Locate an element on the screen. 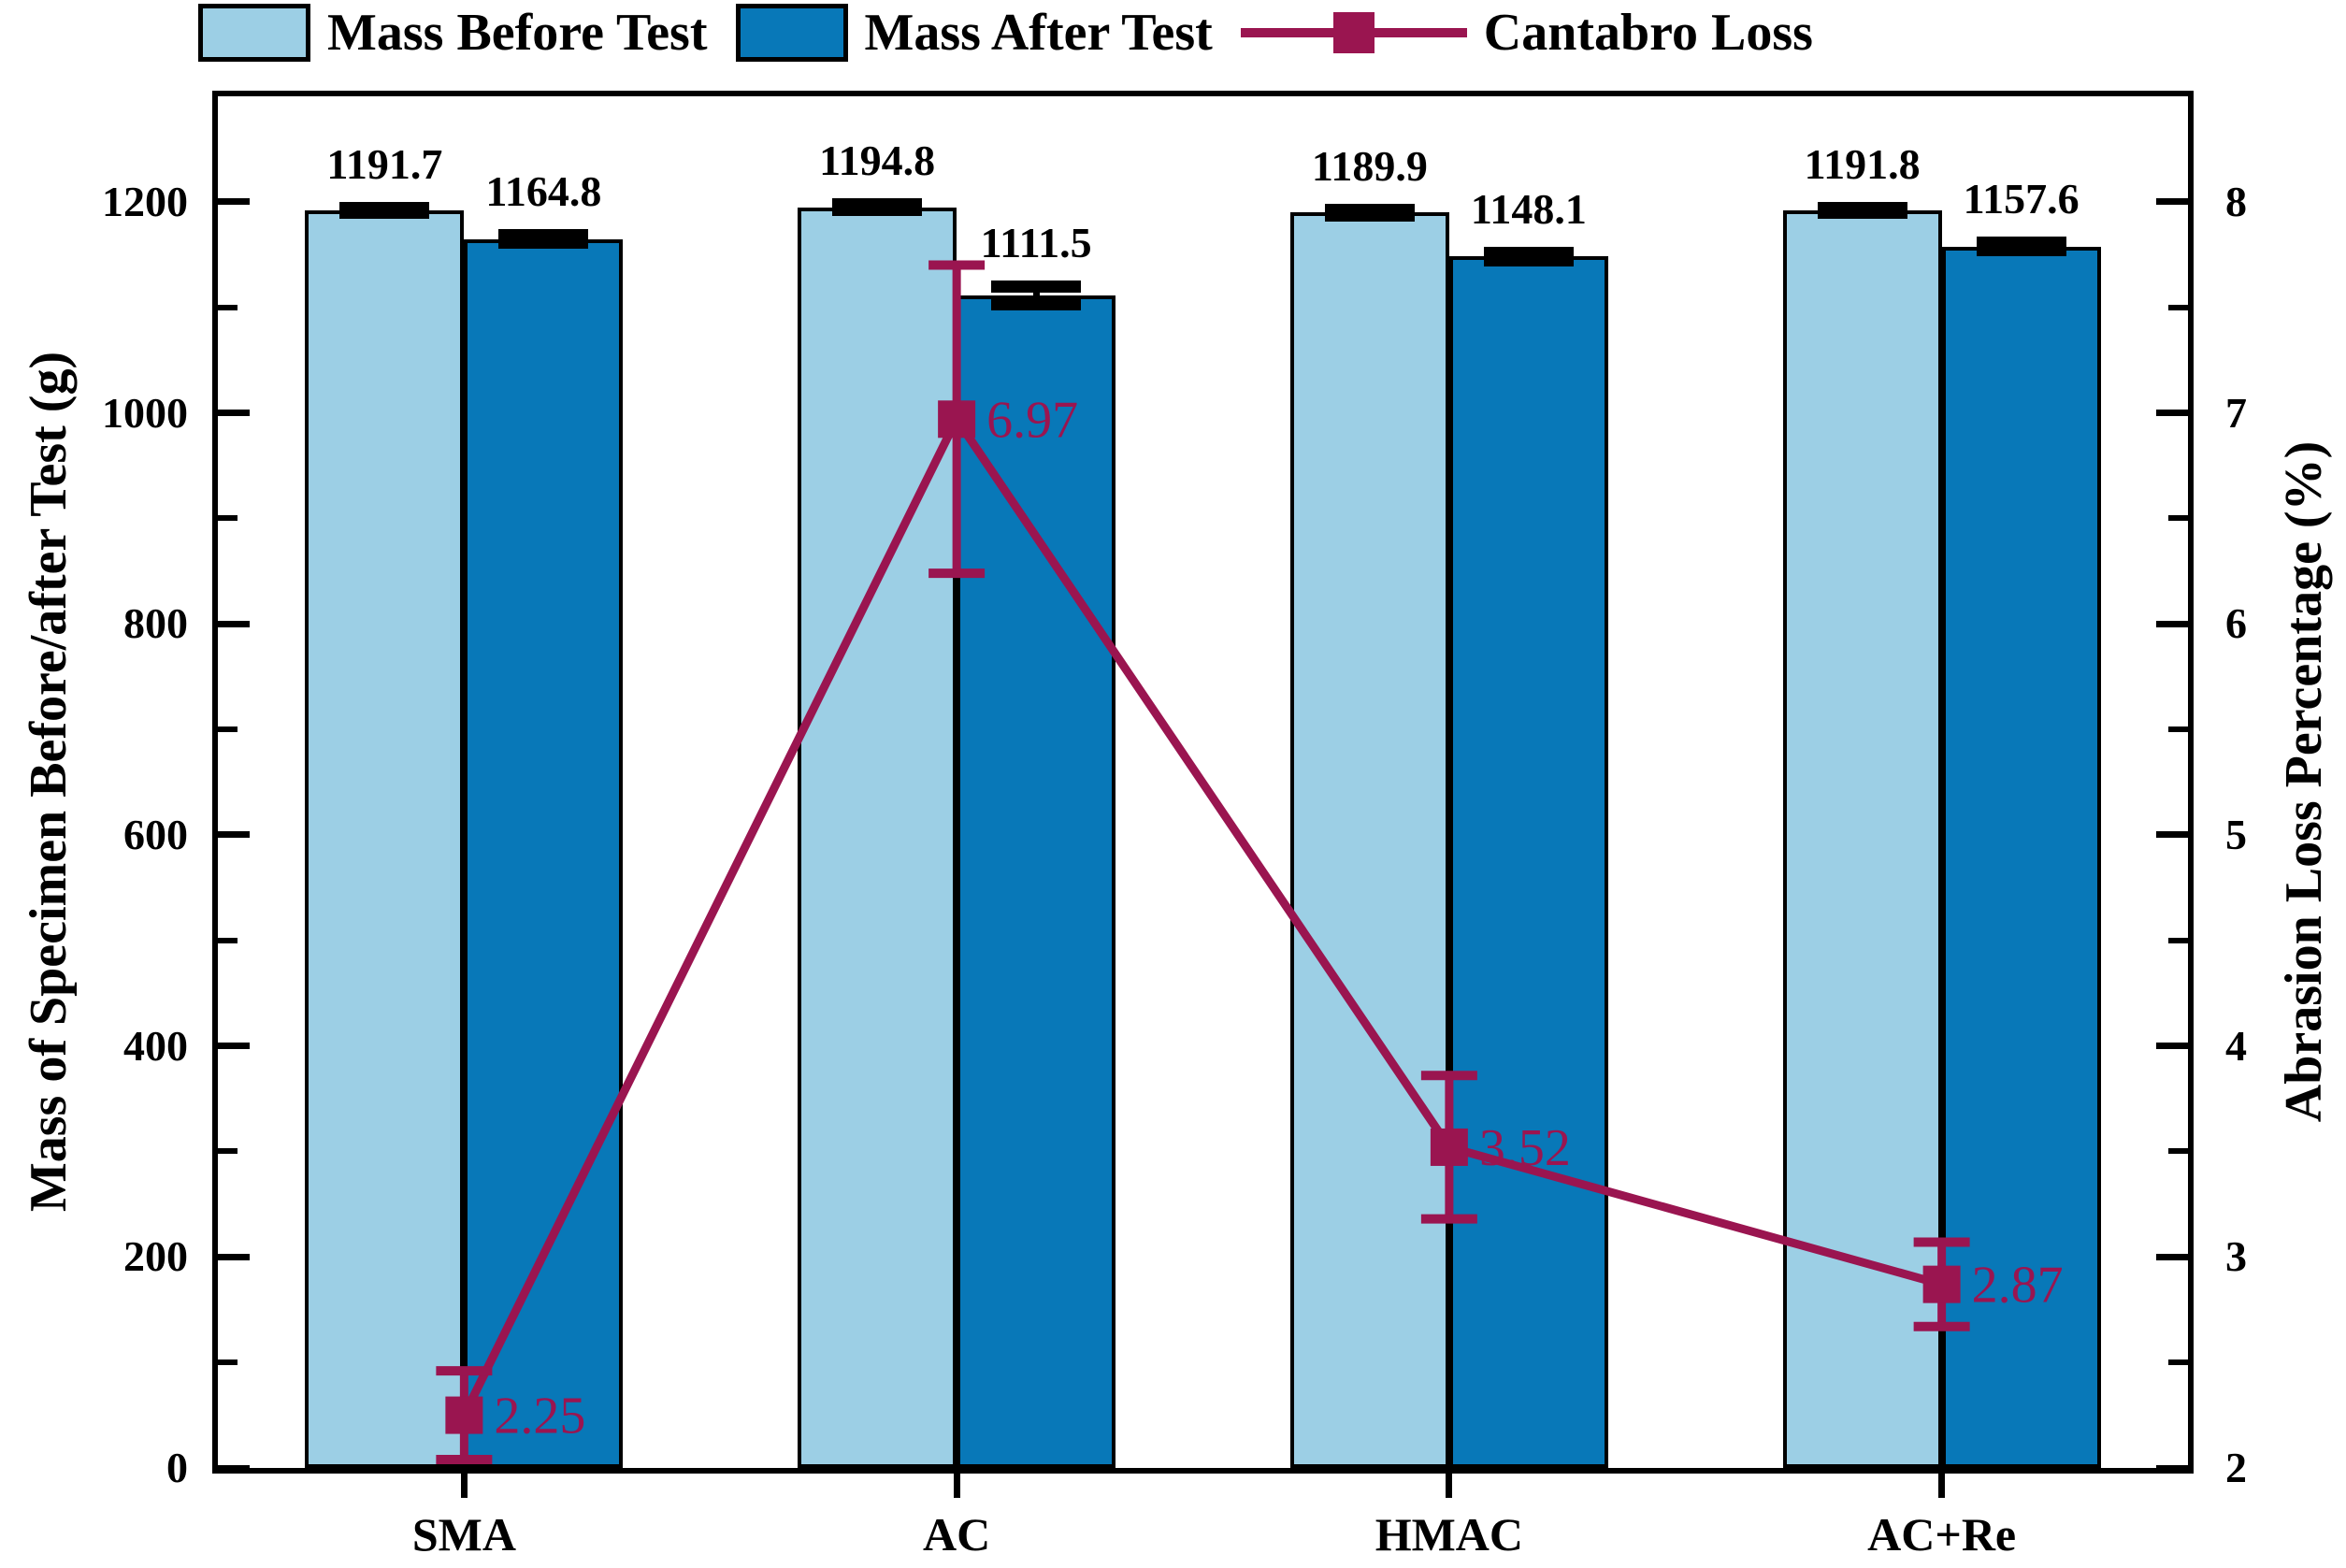 This screenshot has width=2346, height=1568. y-left-tick-label: 800 is located at coordinates (155, 623).